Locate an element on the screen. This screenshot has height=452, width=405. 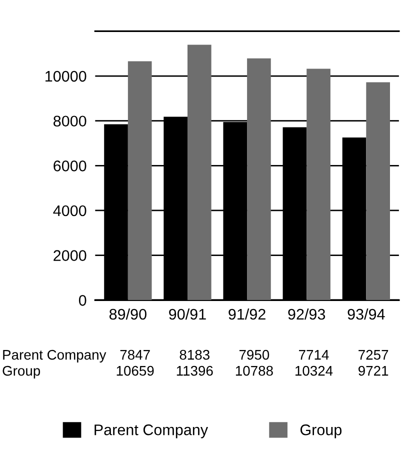
data-label: 10788 is located at coordinates (254, 371).